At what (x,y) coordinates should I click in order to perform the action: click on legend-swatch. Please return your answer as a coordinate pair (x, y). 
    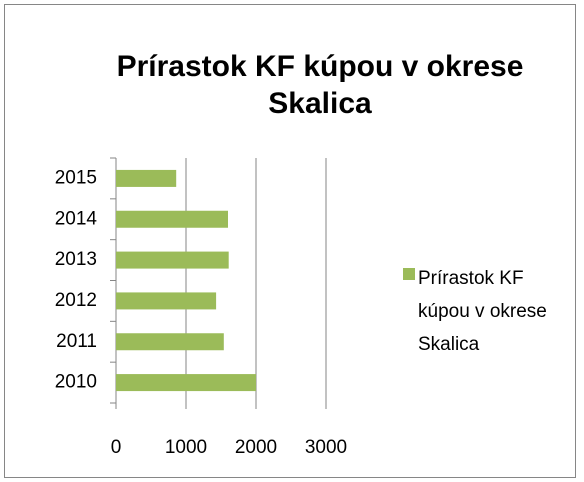
    Looking at the image, I should click on (409, 274).